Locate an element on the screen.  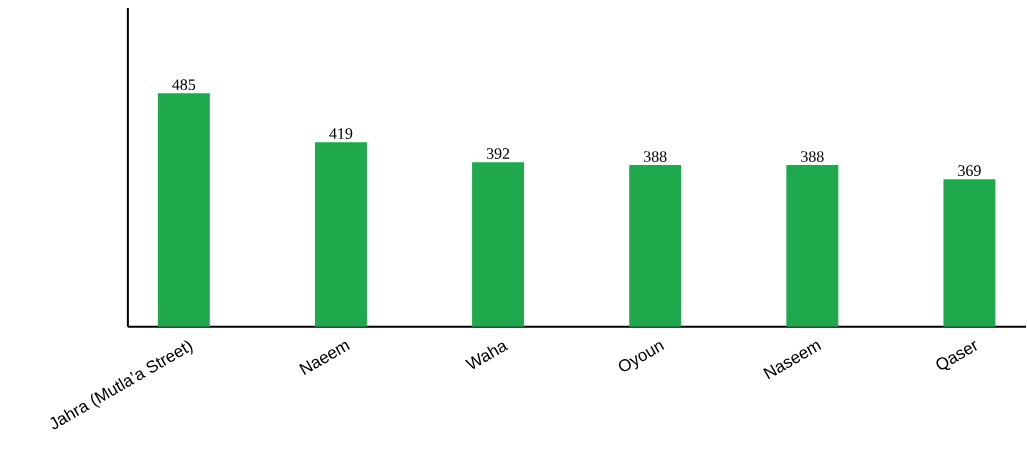
data-label: 369 is located at coordinates (969, 171).